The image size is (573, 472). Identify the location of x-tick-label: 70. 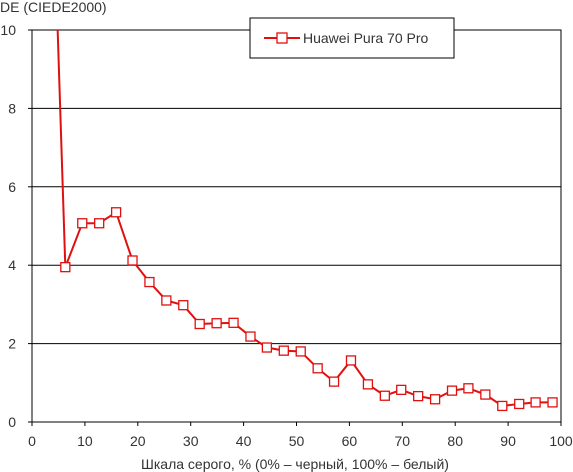
(403, 441).